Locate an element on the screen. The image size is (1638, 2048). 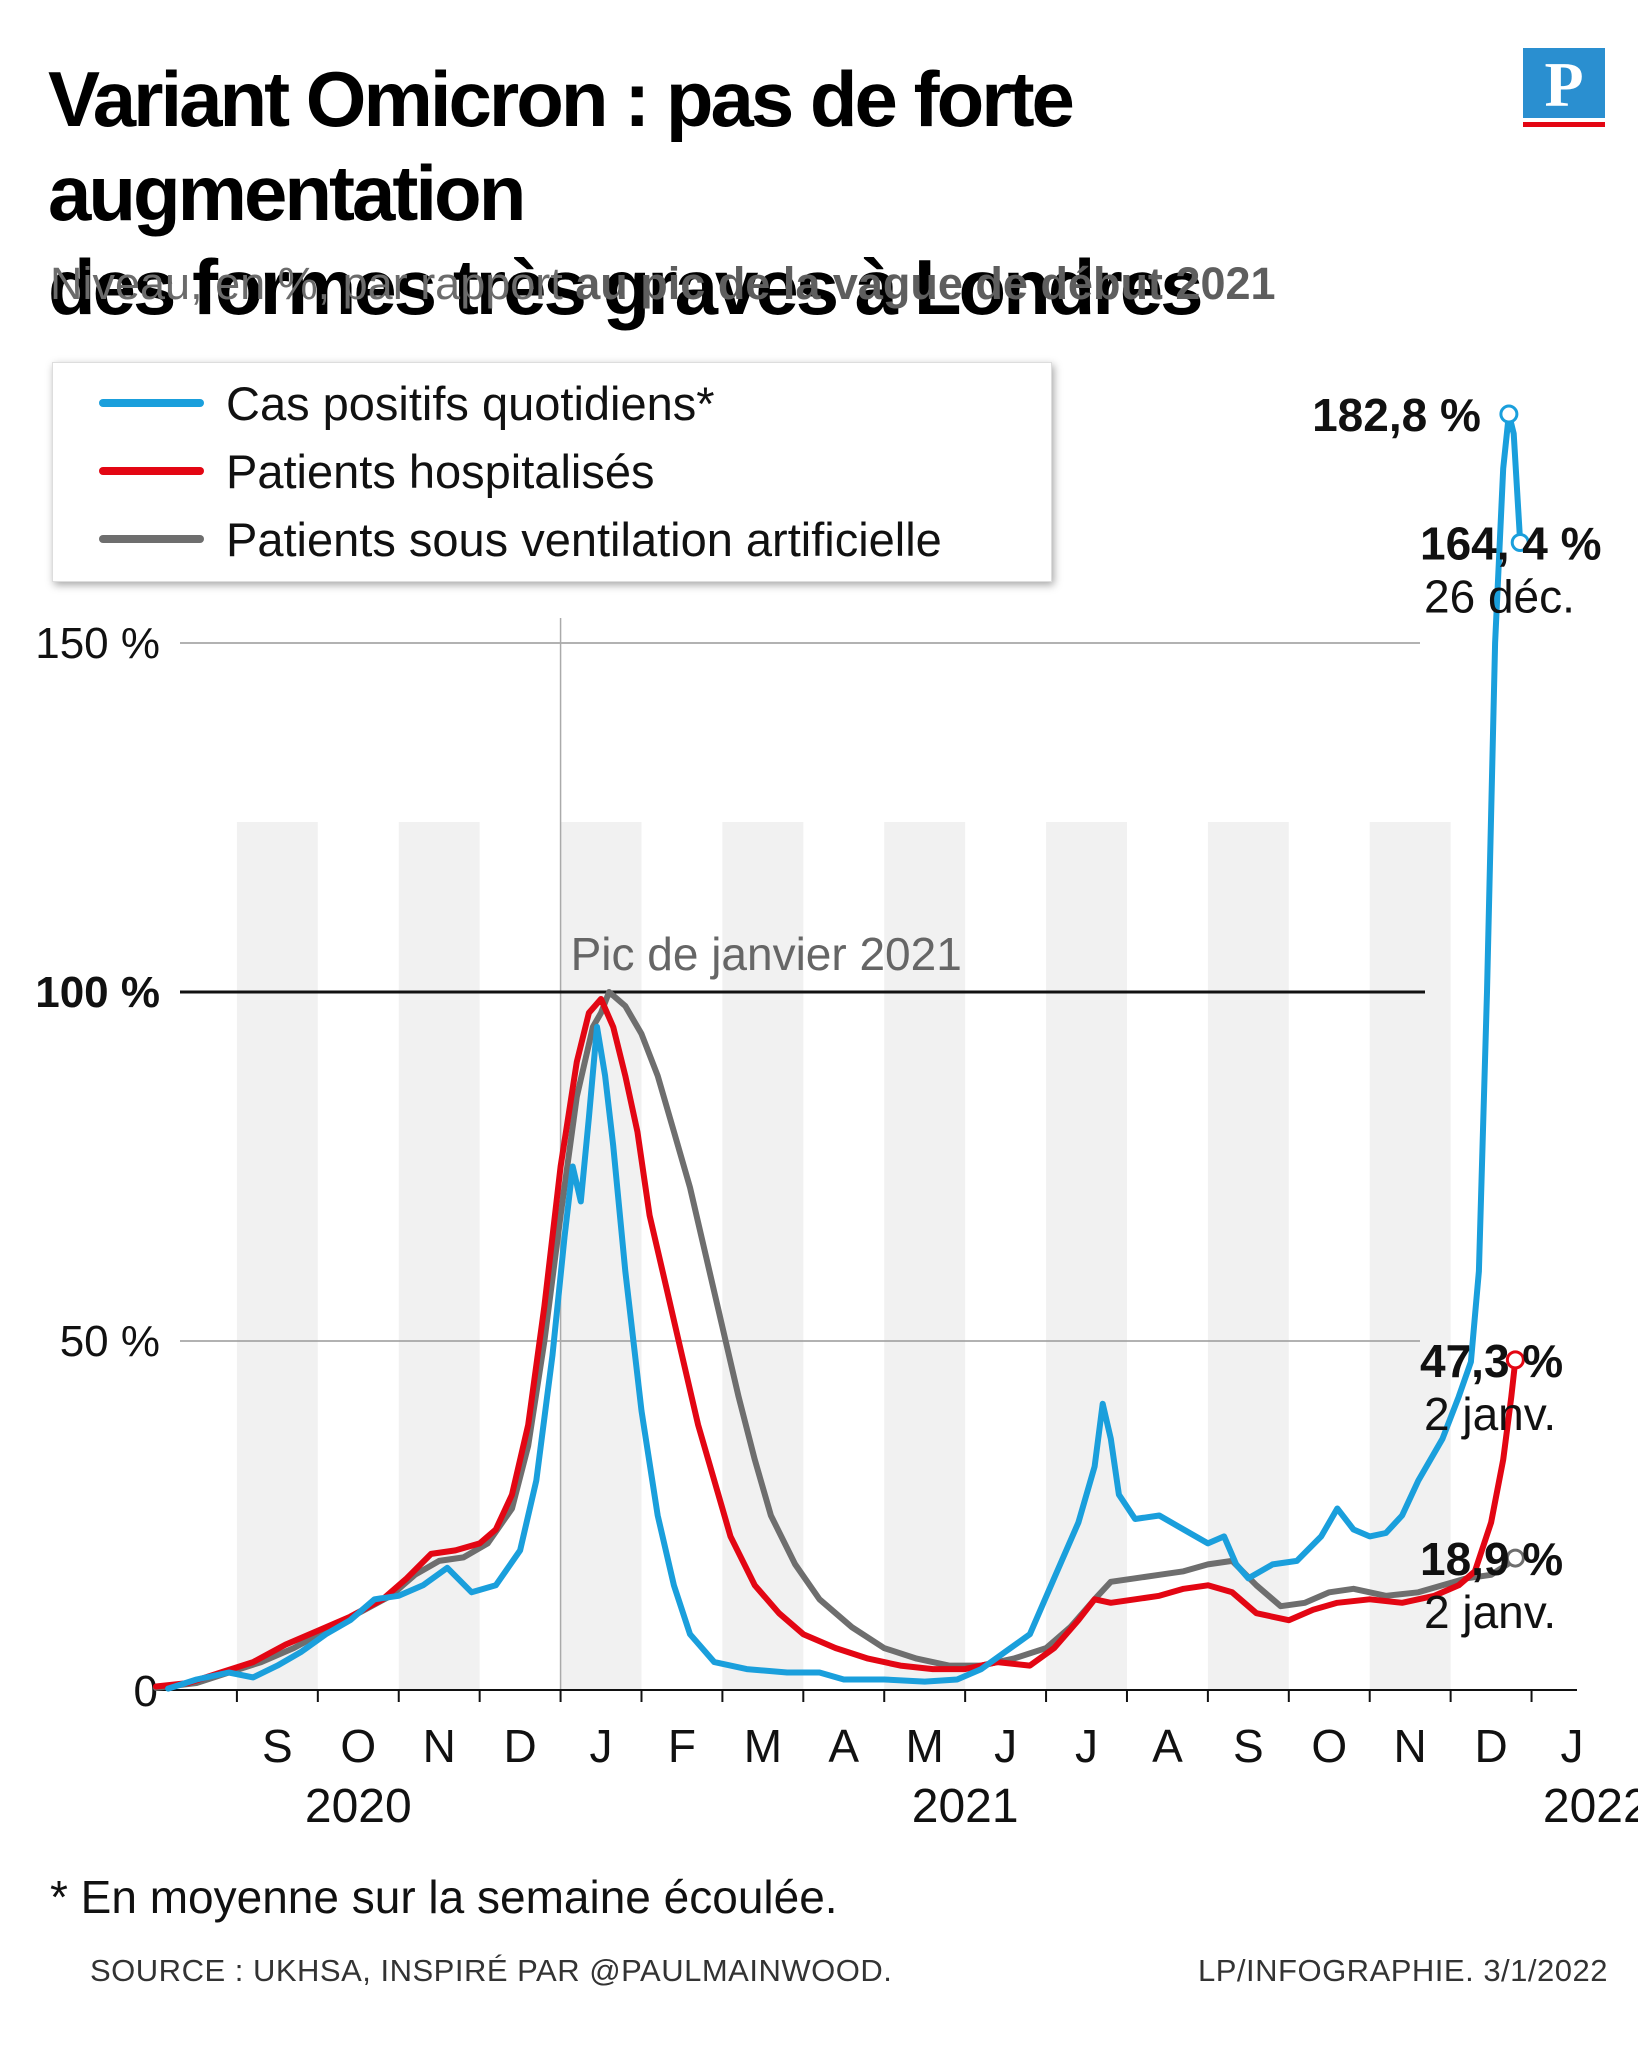
annotation-value: 18,9 % is located at coordinates (1491, 1559).